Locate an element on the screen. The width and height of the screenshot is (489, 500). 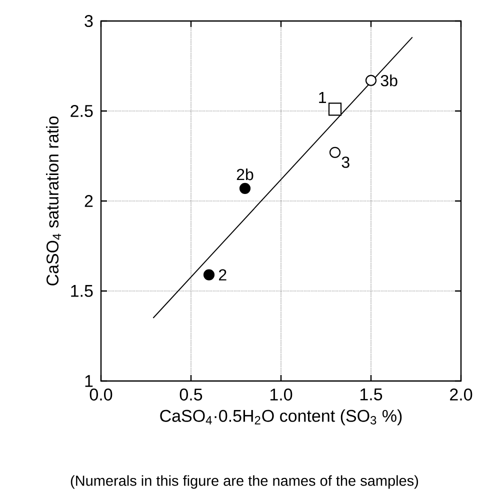
y-tick-label: 2.5 is located at coordinates (81, 111).